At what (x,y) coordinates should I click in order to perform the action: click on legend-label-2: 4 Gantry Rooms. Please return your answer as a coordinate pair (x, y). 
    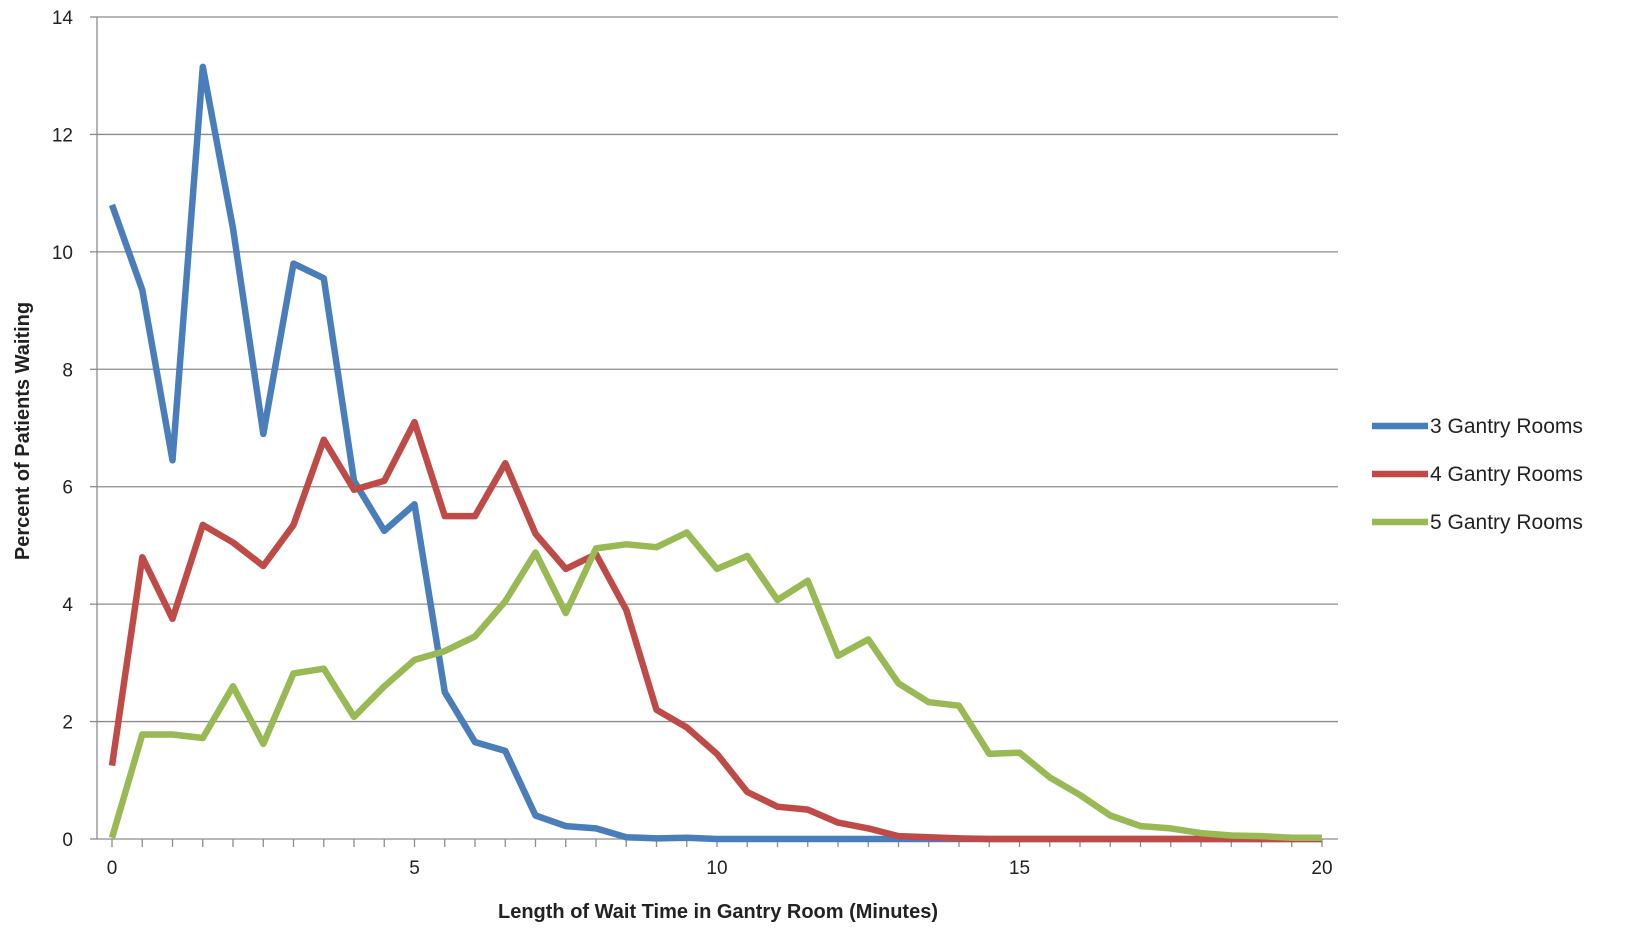
    Looking at the image, I should click on (1506, 474).